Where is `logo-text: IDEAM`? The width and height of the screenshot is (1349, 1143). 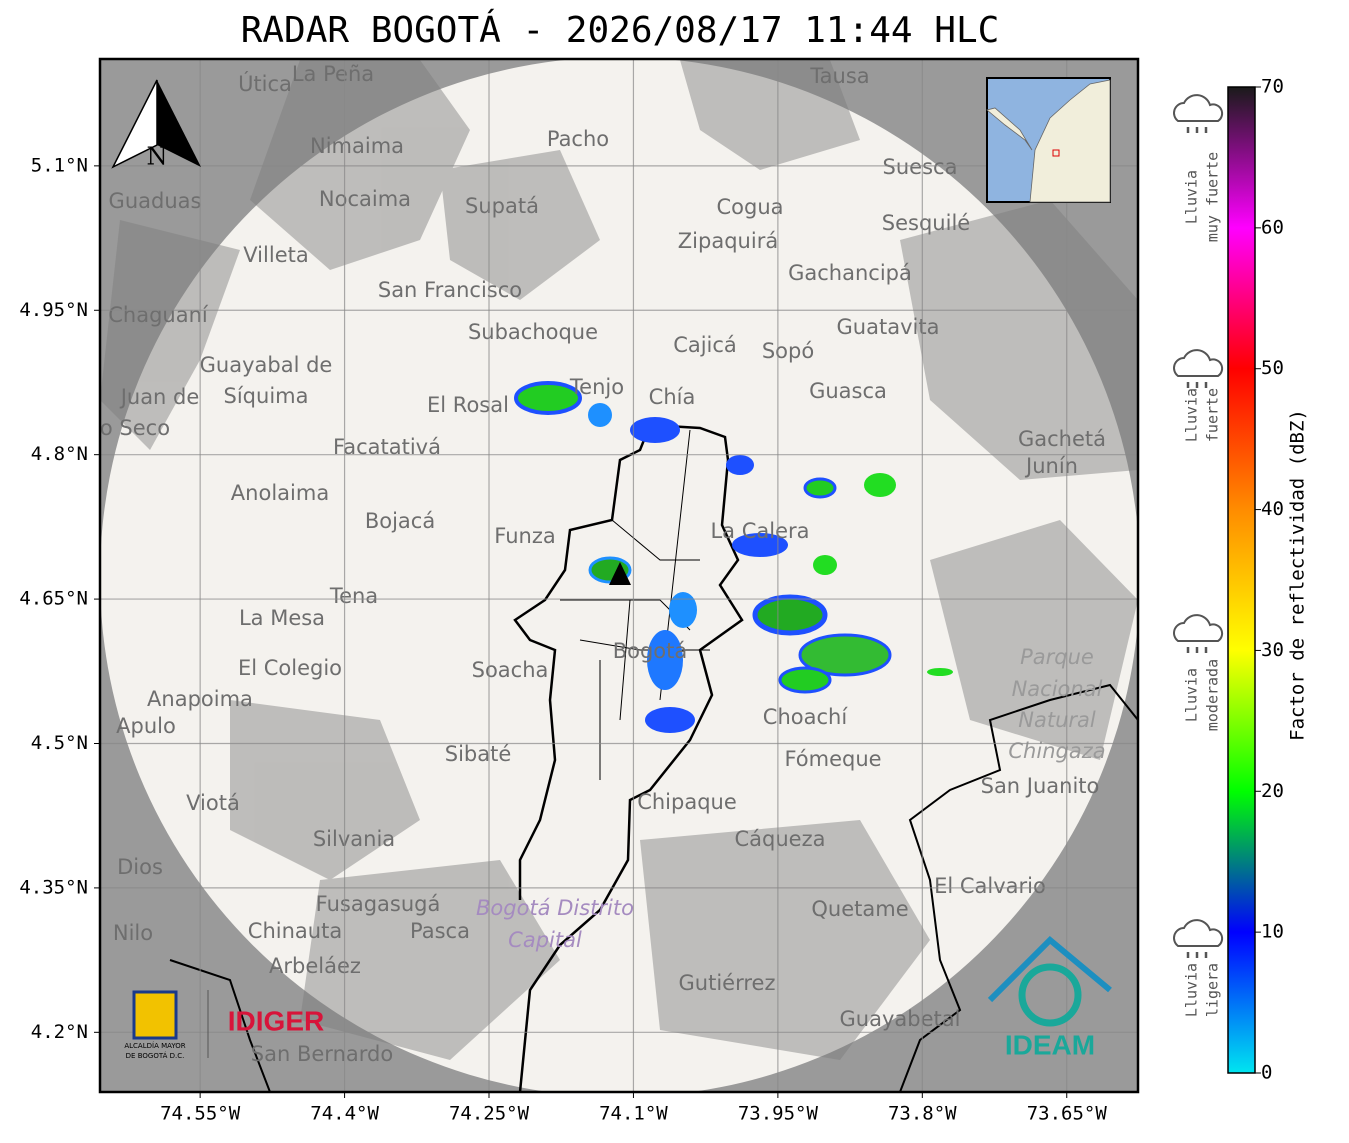 logo-text: IDEAM is located at coordinates (1050, 1044).